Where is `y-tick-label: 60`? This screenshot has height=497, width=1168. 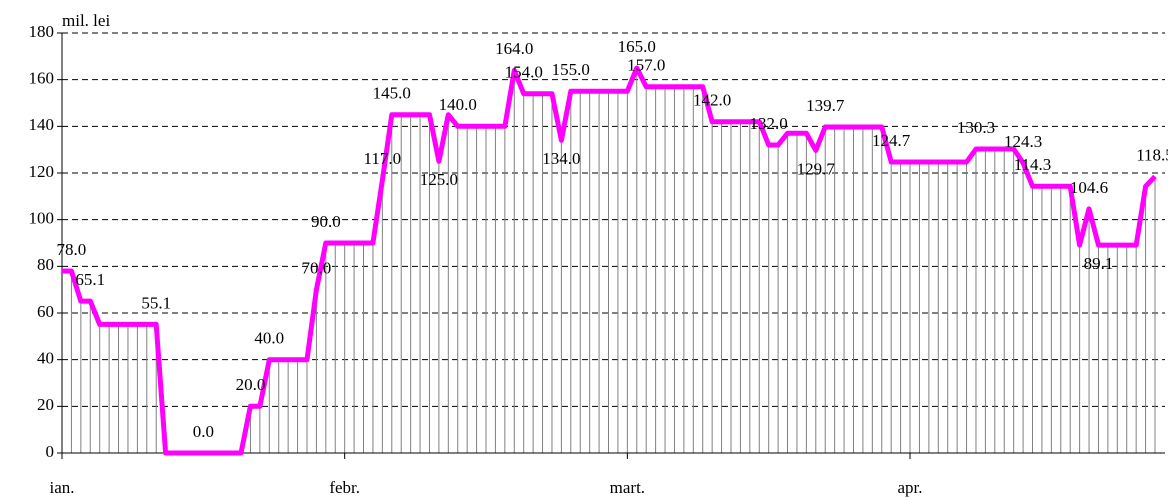 y-tick-label: 60 is located at coordinates (45, 311).